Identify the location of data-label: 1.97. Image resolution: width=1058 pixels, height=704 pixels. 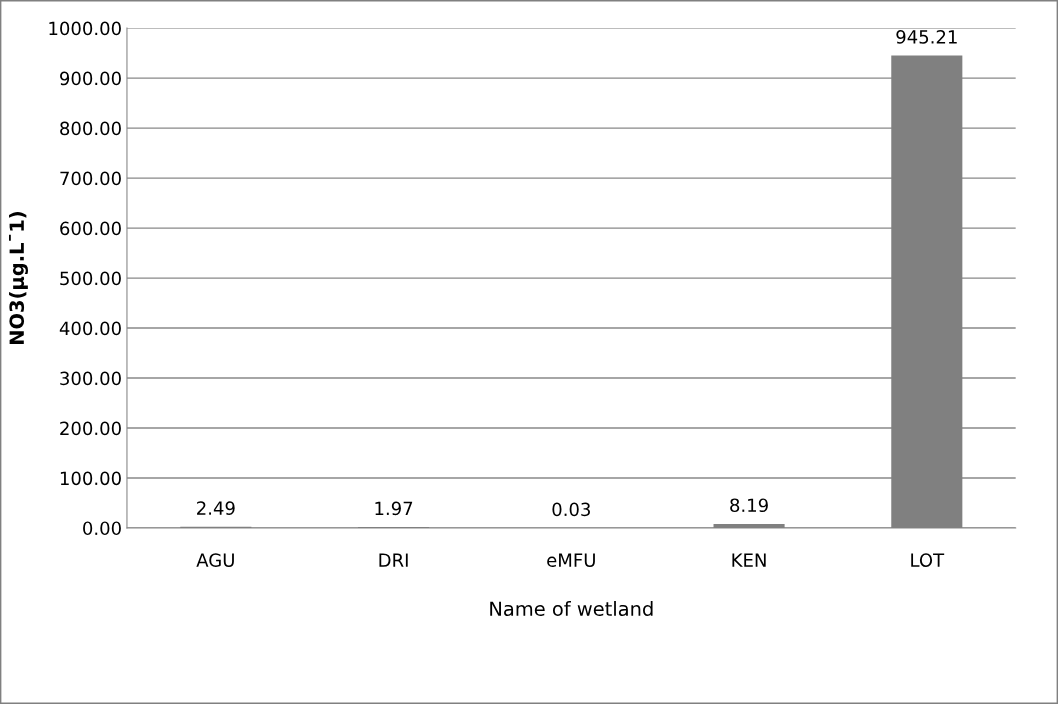
(394, 508).